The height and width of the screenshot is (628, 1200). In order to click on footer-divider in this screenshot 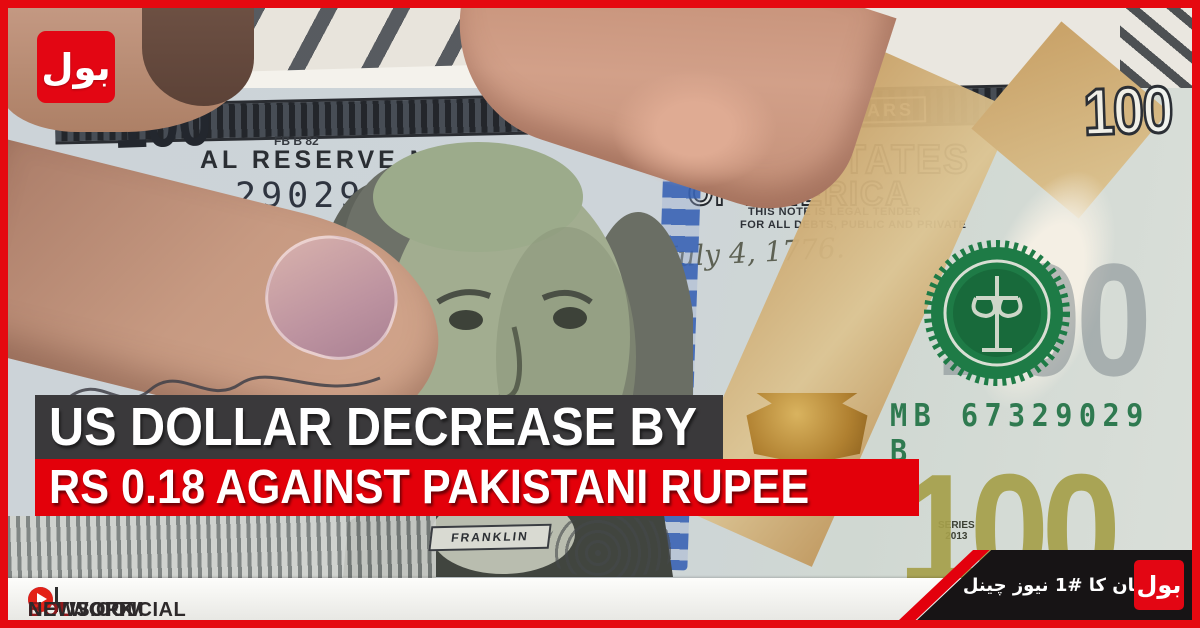, I will do `click(56, 599)`.